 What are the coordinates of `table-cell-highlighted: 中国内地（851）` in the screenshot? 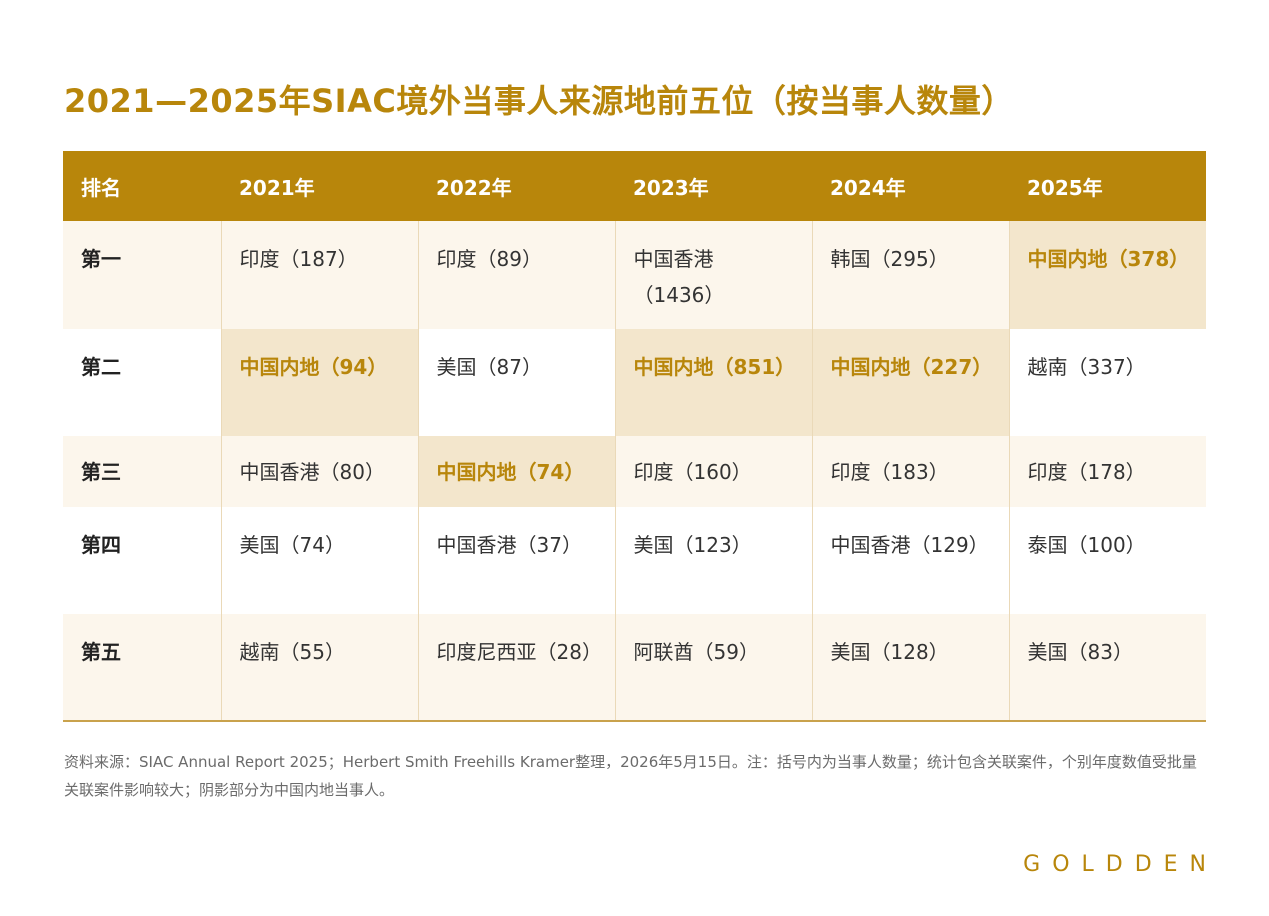 It's located at (713, 382).